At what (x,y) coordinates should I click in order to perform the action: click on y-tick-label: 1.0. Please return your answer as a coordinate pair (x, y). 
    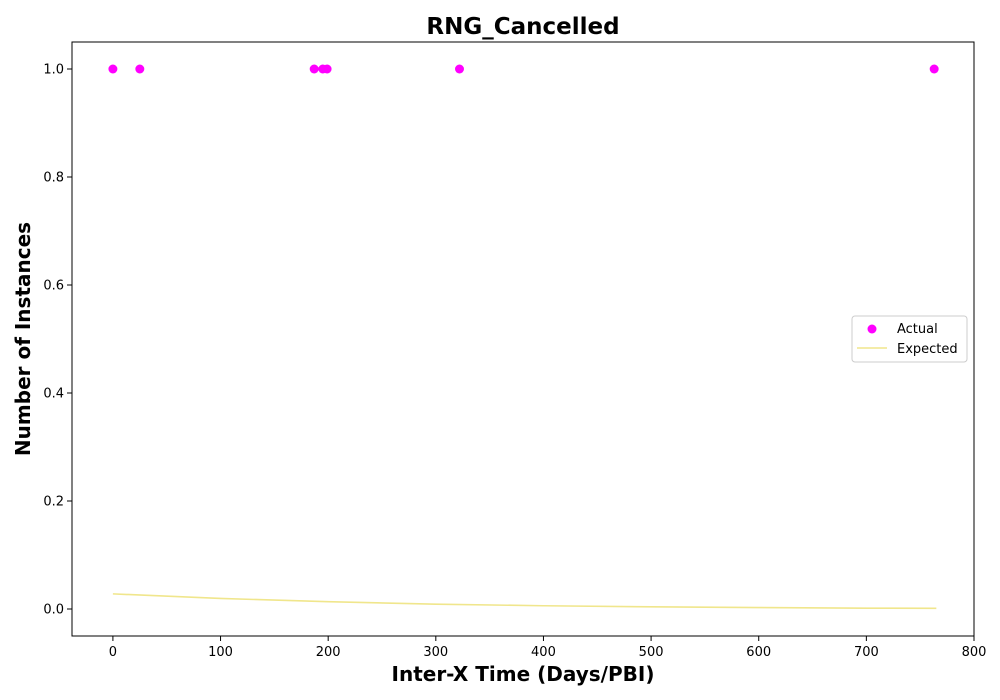
    Looking at the image, I should click on (53, 70).